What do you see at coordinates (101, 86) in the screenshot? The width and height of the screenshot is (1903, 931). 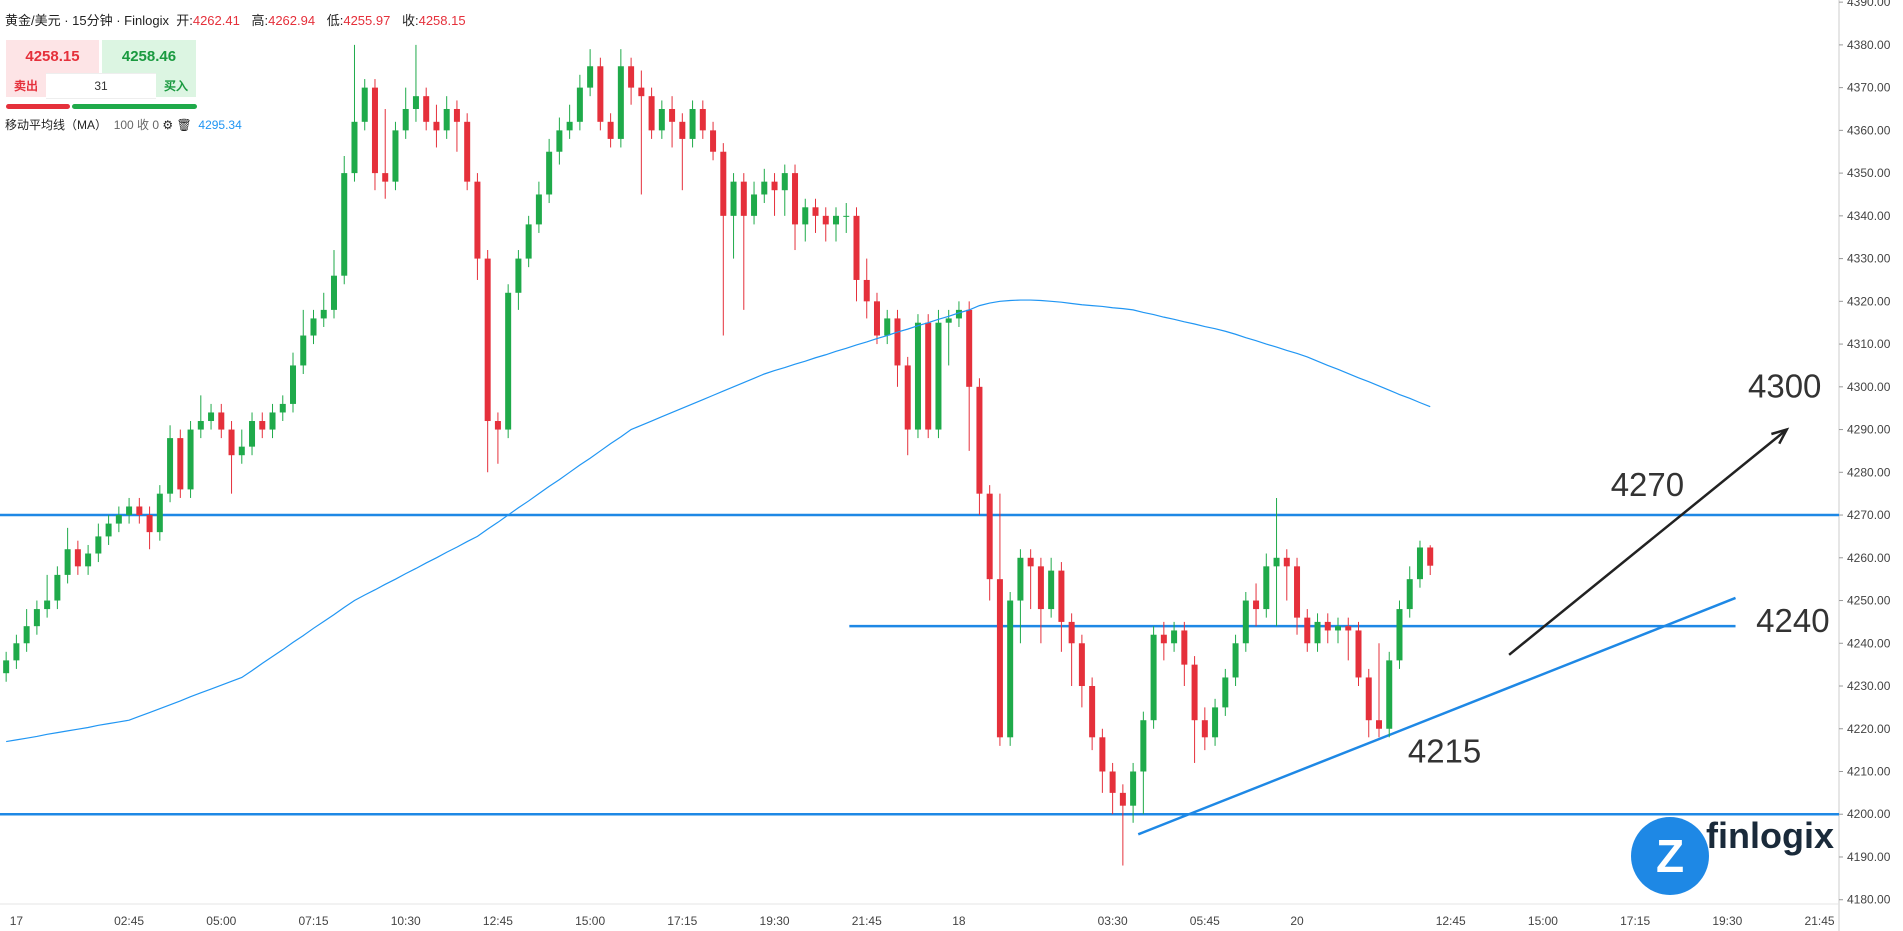 I see `spread: 31` at bounding box center [101, 86].